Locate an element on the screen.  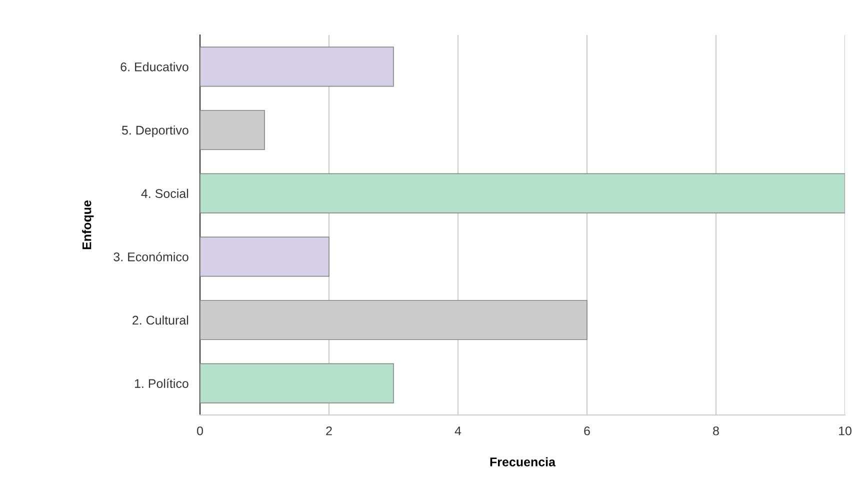
y-tick-label: 6. Educativo is located at coordinates (154, 67).